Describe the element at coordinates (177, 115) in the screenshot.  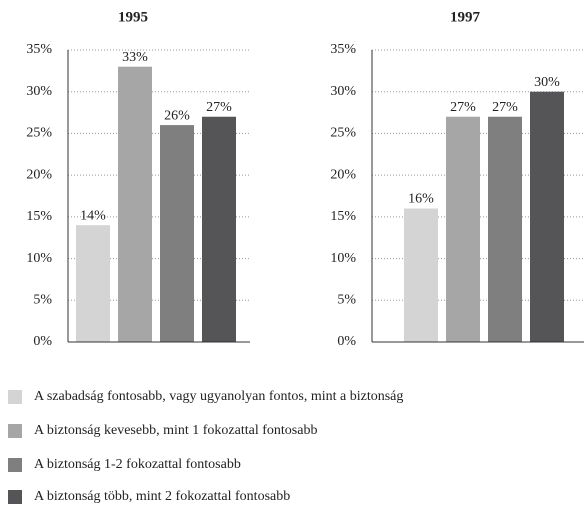
I see `value-label: 26%` at that location.